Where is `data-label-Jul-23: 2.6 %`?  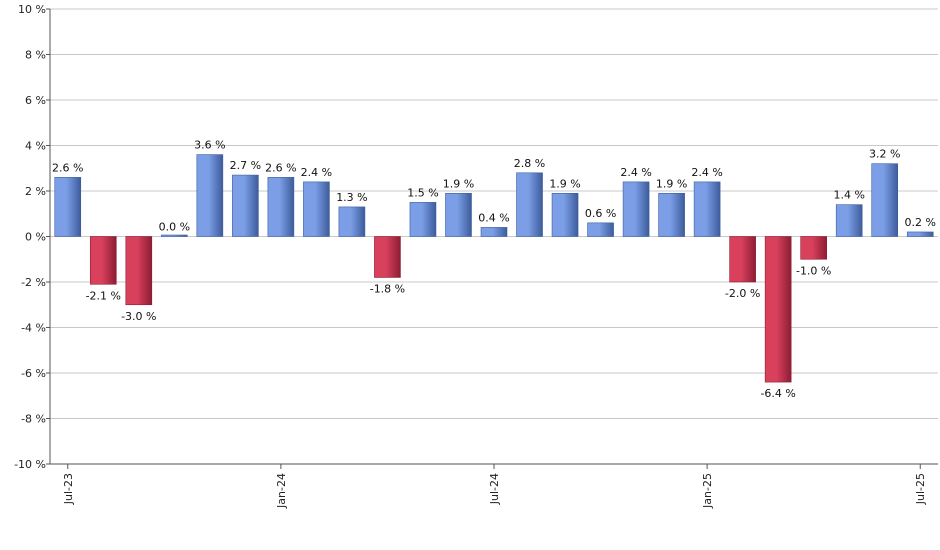
data-label-Jul-23: 2.6 % is located at coordinates (67, 167).